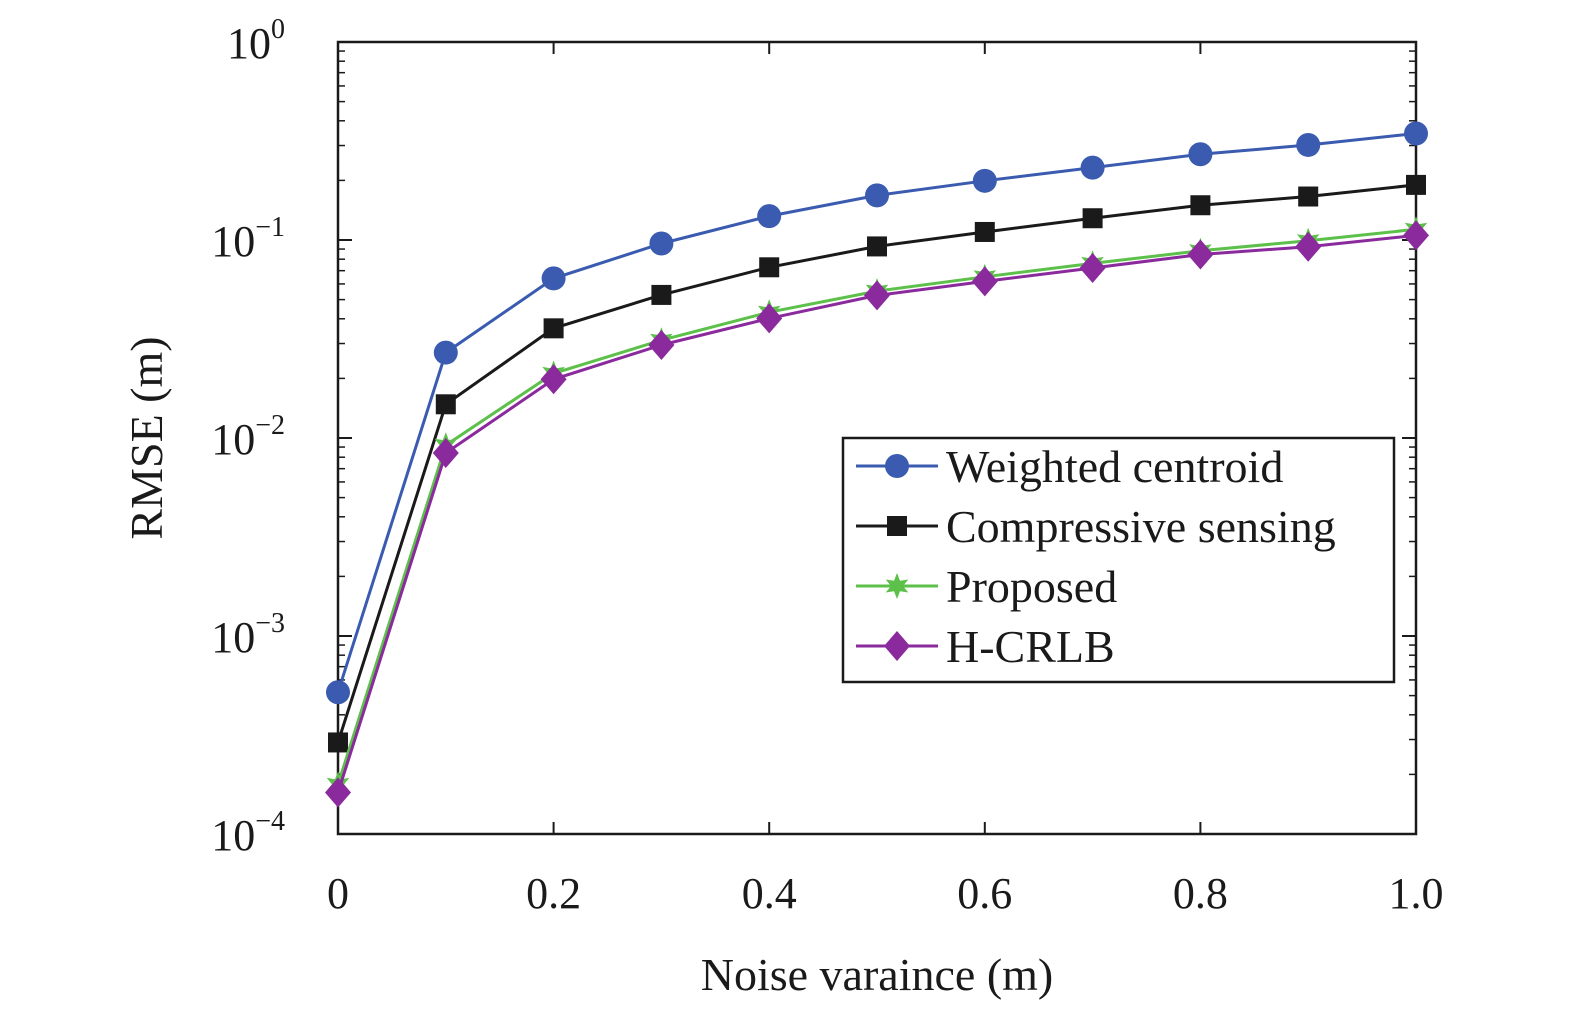 The height and width of the screenshot is (1016, 1575). What do you see at coordinates (1141, 526) in the screenshot?
I see `legend-label: Compressive sensing` at bounding box center [1141, 526].